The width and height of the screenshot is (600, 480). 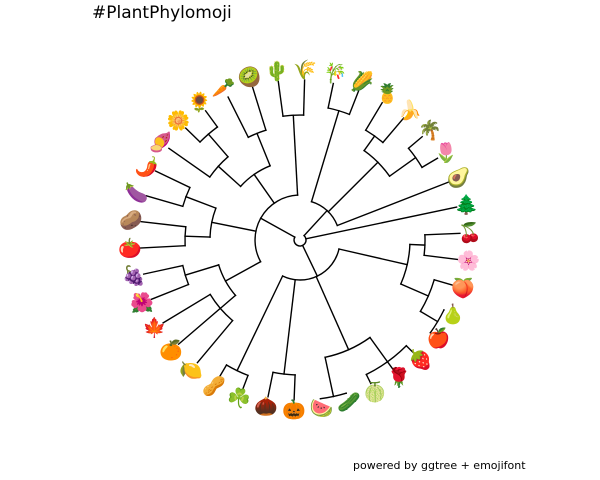 What do you see at coordinates (200, 102) in the screenshot?
I see `tip-emoji-33: 🌻` at bounding box center [200, 102].